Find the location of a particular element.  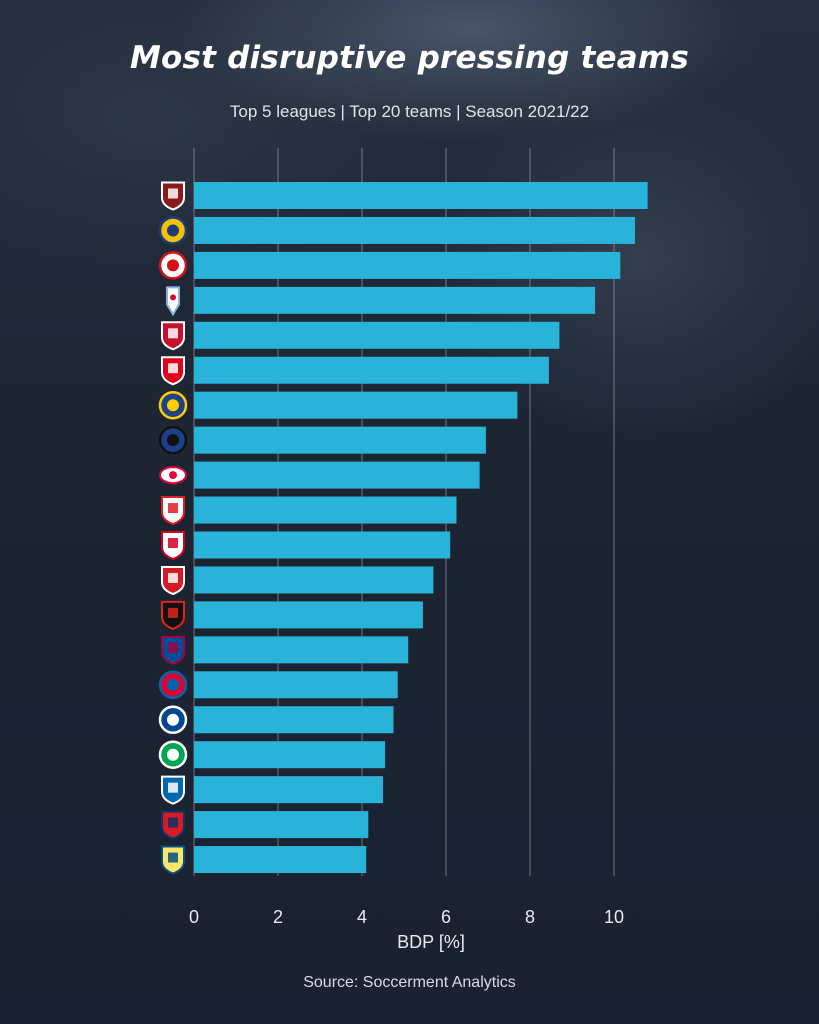

rayo-vallecano-crest-icon is located at coordinates (173, 511).